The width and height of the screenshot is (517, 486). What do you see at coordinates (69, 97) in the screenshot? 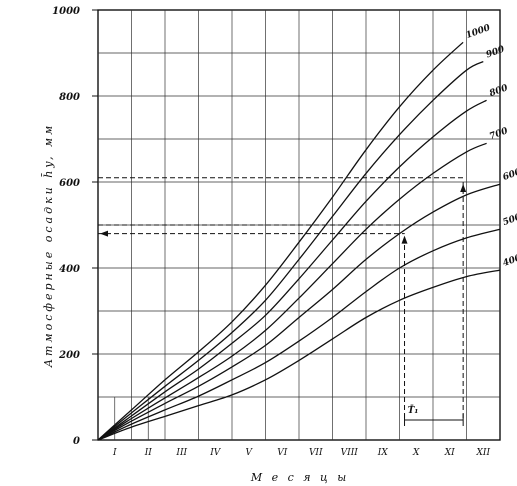
I see `y-tick-label: 800` at bounding box center [69, 97].